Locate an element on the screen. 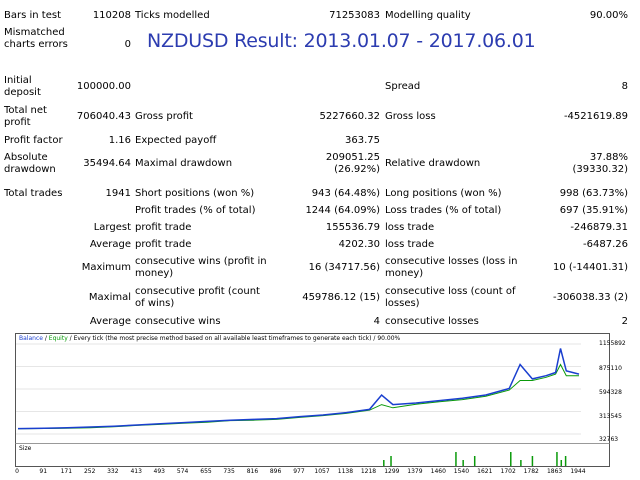  average-profit-label: profit trade is located at coordinates (163, 244).